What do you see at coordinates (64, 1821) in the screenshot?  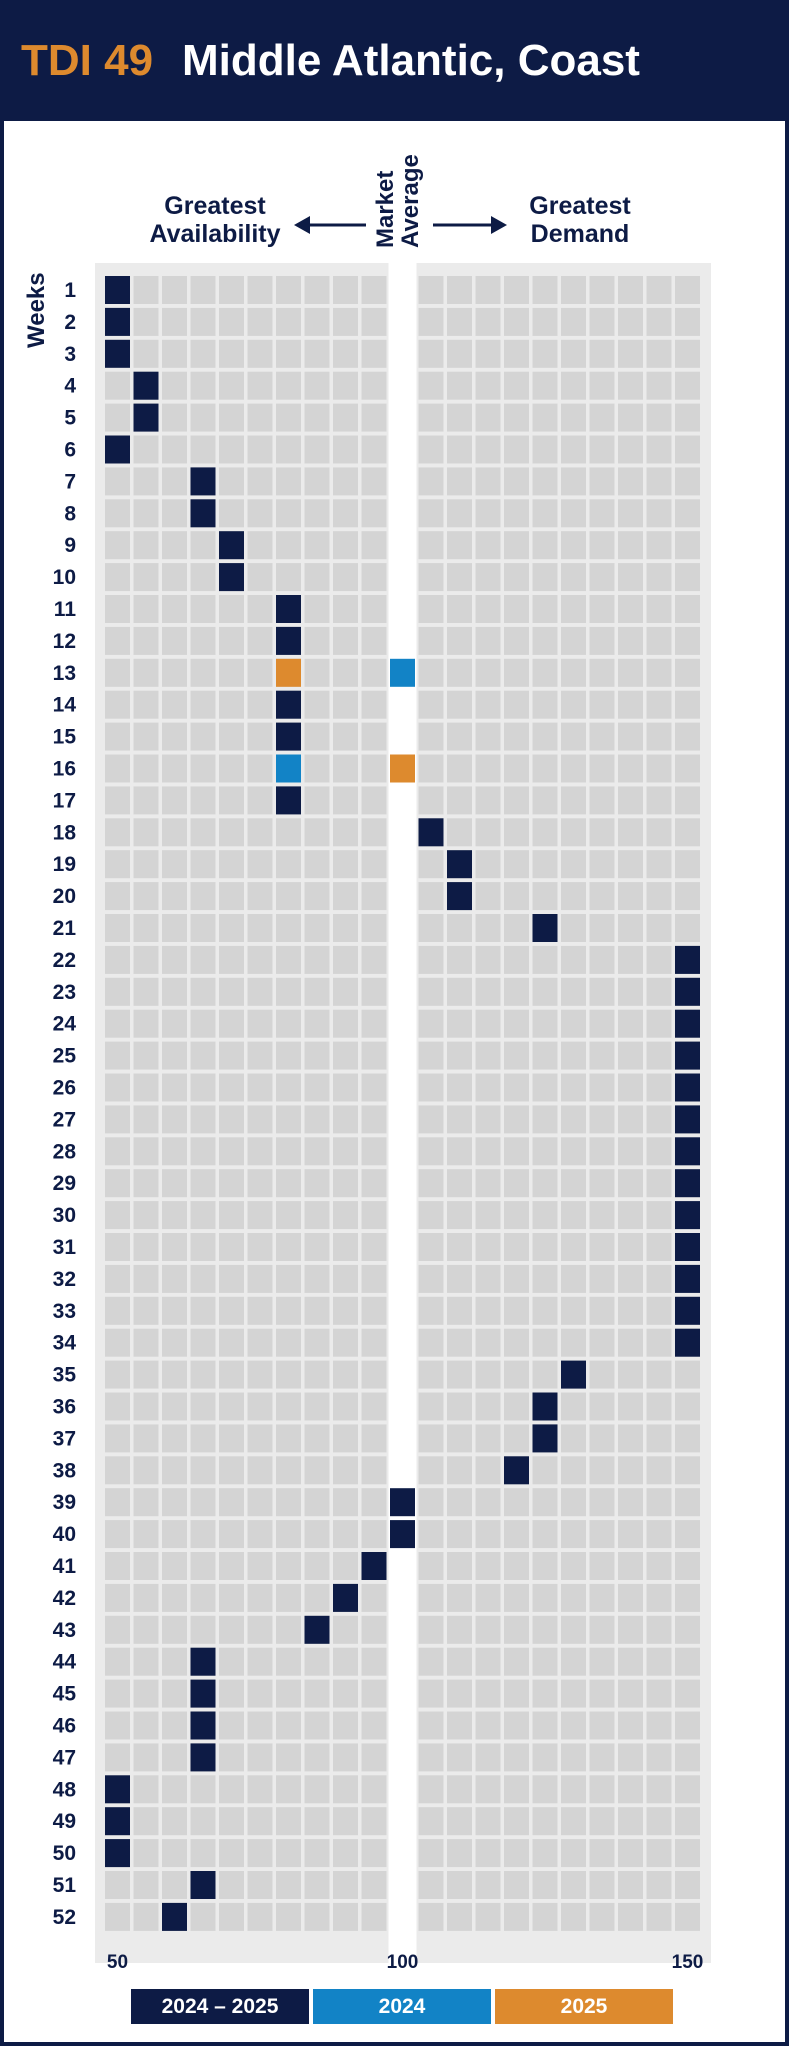 I see `week-label-49: 49` at bounding box center [64, 1821].